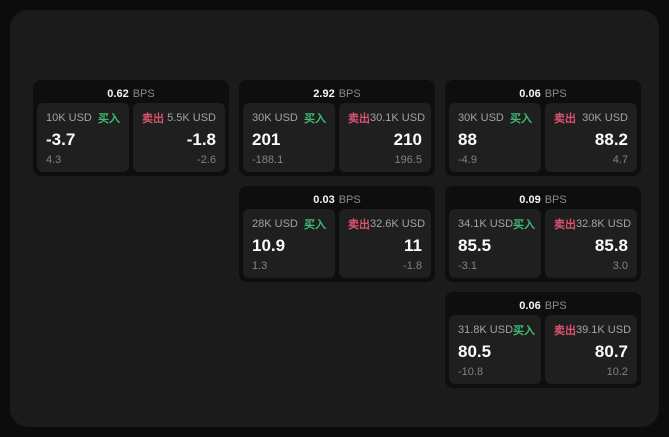  What do you see at coordinates (495, 137) in the screenshot?
I see `buy-panel: 30K USD 买入 88 -4.9` at bounding box center [495, 137].